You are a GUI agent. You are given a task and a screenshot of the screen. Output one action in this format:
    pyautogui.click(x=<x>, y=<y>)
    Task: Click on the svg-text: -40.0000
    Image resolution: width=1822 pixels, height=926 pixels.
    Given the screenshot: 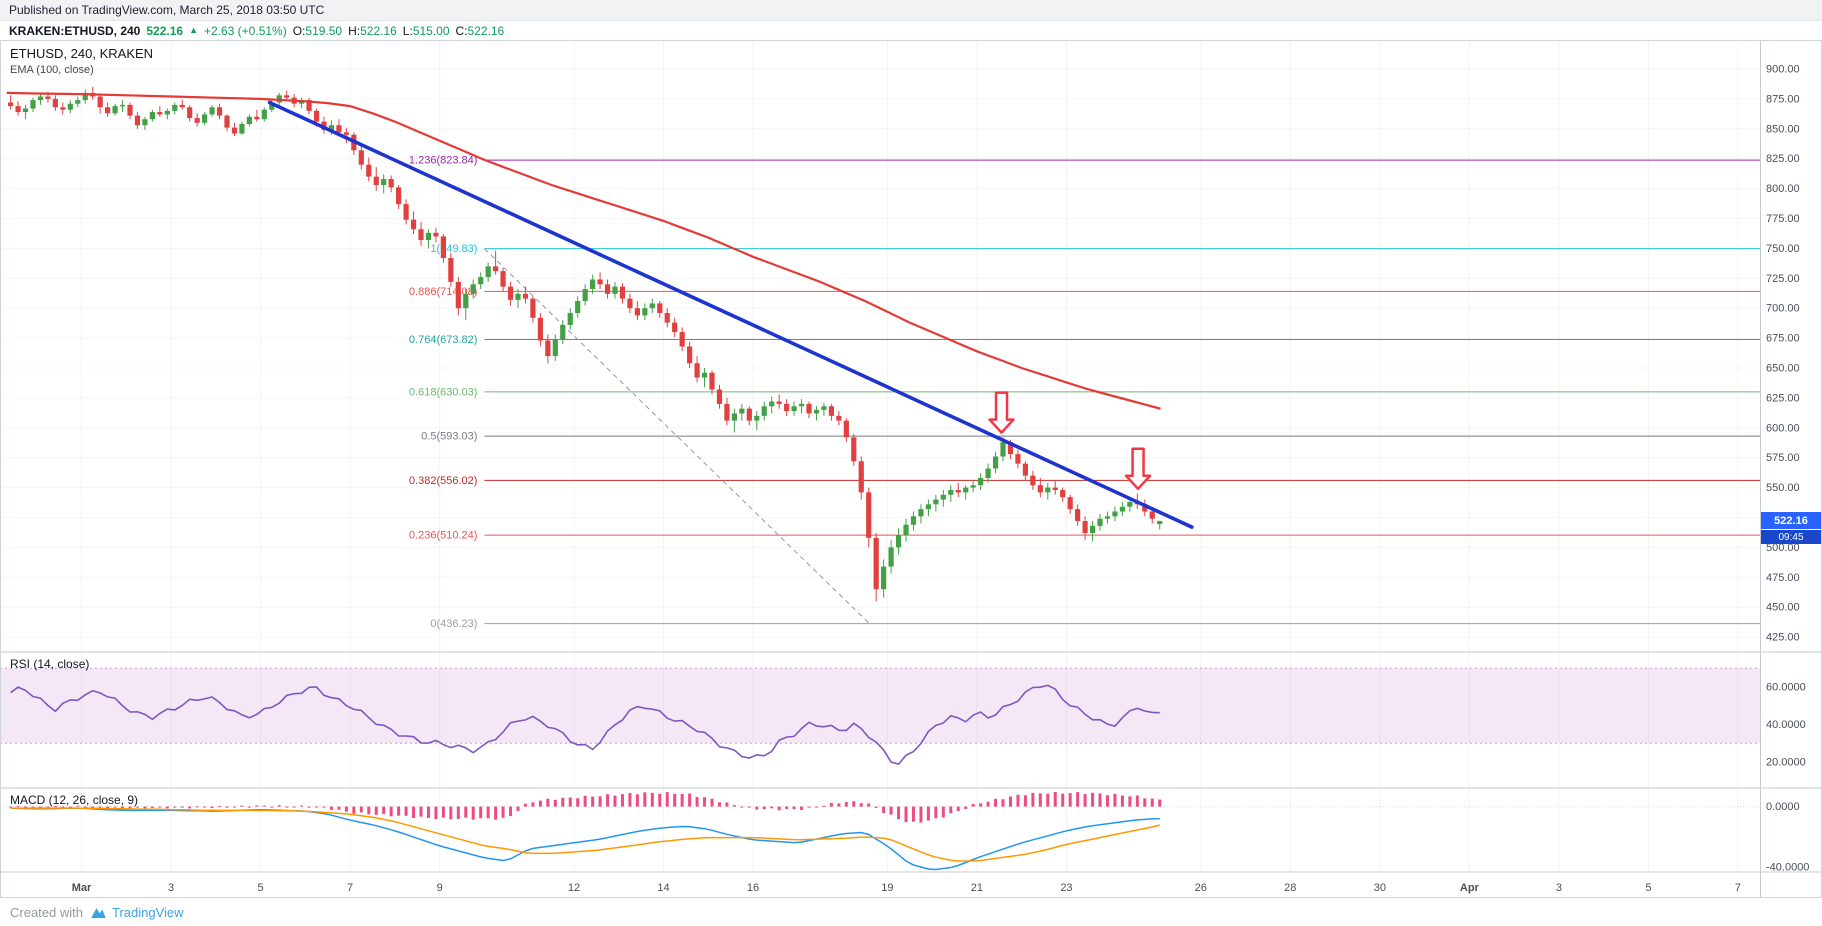 What is the action you would take?
    pyautogui.click(x=1787, y=868)
    